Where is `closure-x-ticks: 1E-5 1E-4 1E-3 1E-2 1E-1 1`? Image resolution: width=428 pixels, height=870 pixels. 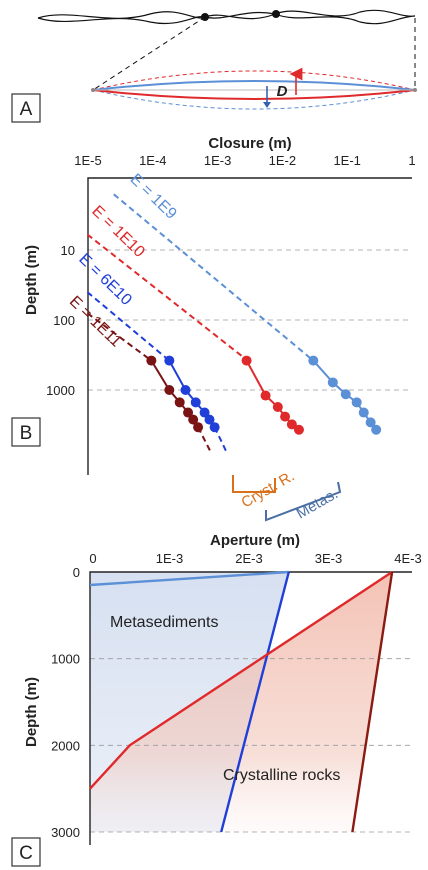
closure-x-ticks: 1E-5 1E-4 1E-3 1E-2 1E-1 1 is located at coordinates (244, 160).